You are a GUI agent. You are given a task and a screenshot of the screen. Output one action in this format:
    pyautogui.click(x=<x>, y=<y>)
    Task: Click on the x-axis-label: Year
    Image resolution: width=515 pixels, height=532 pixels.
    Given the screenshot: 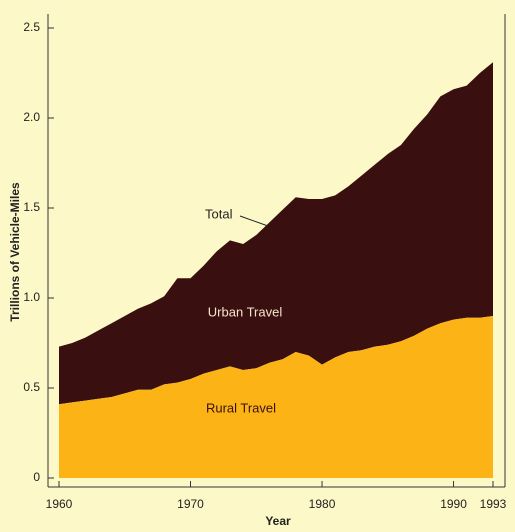 What is the action you would take?
    pyautogui.click(x=278, y=521)
    